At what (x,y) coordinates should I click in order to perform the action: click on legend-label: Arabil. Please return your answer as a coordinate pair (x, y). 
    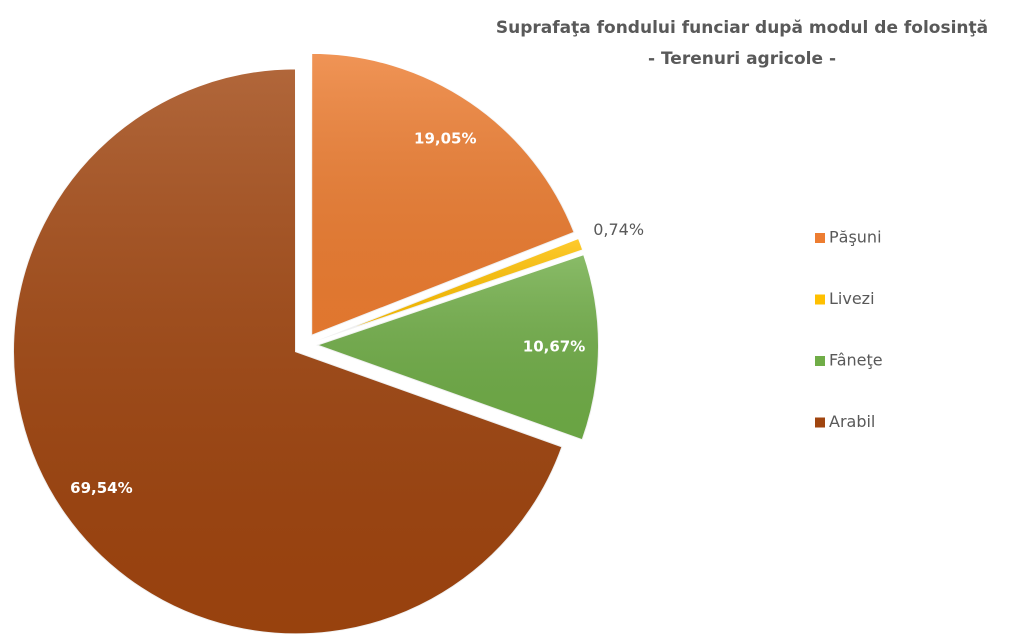
    Looking at the image, I should click on (852, 421).